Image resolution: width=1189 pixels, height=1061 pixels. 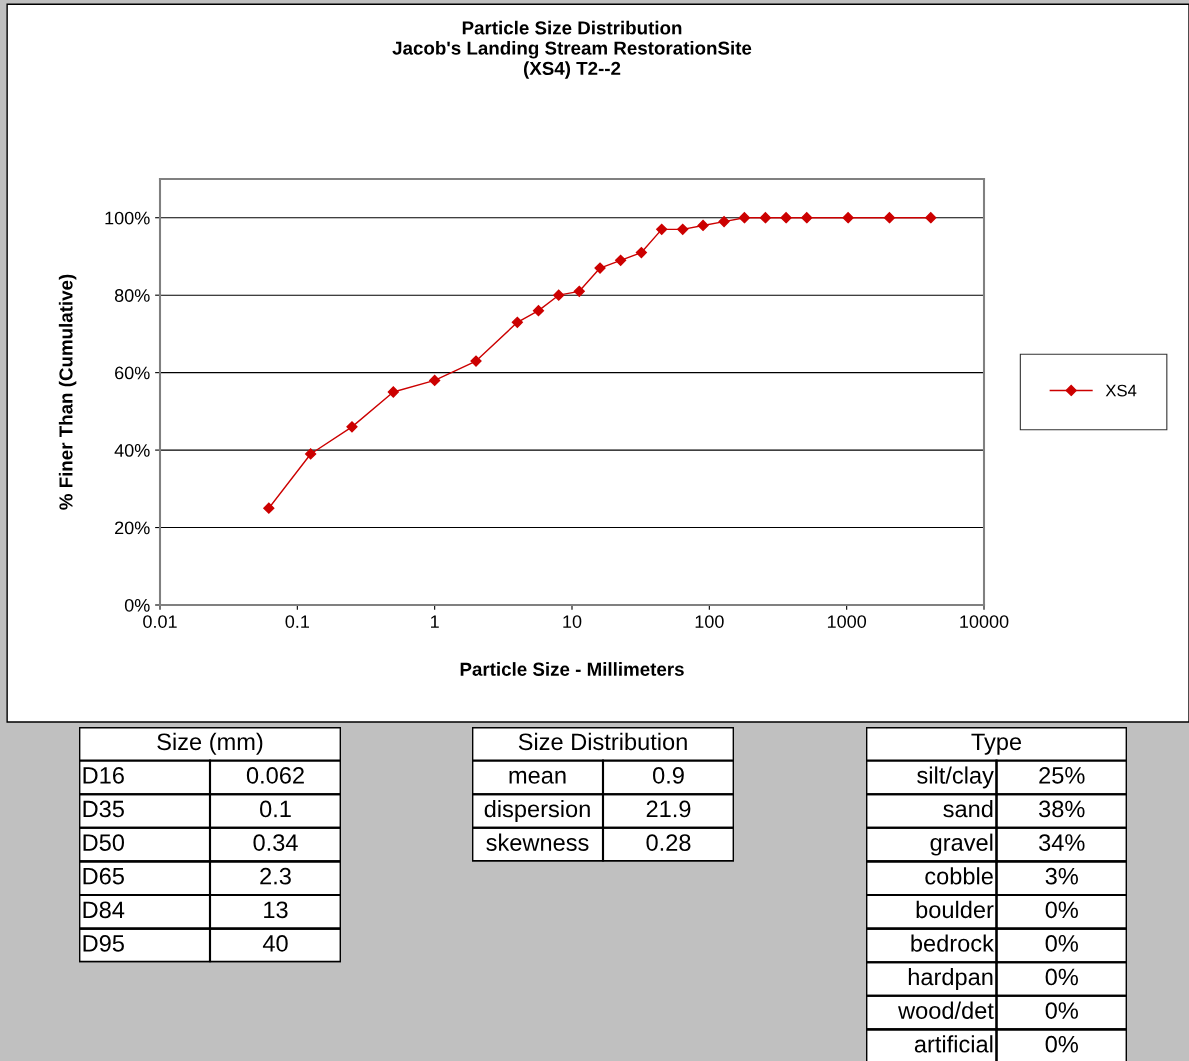 I want to click on x-tick-label: 10000, so click(x=984, y=621).